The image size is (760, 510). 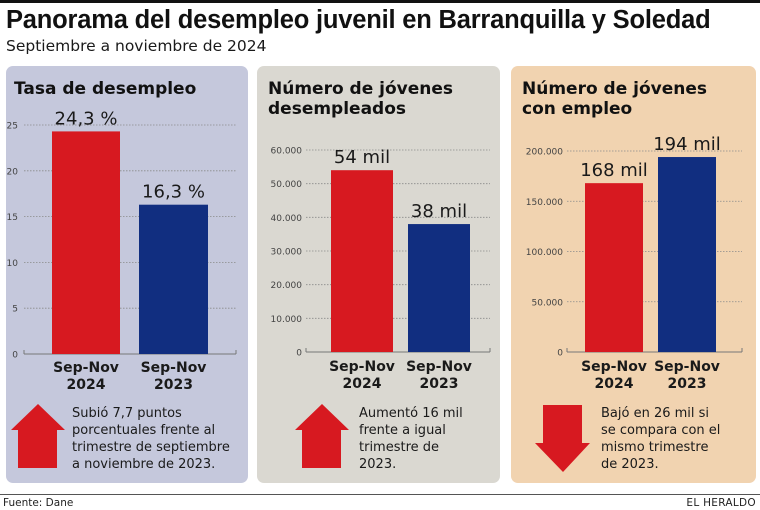 I want to click on note-line: a noviembre de 2023., so click(x=144, y=464).